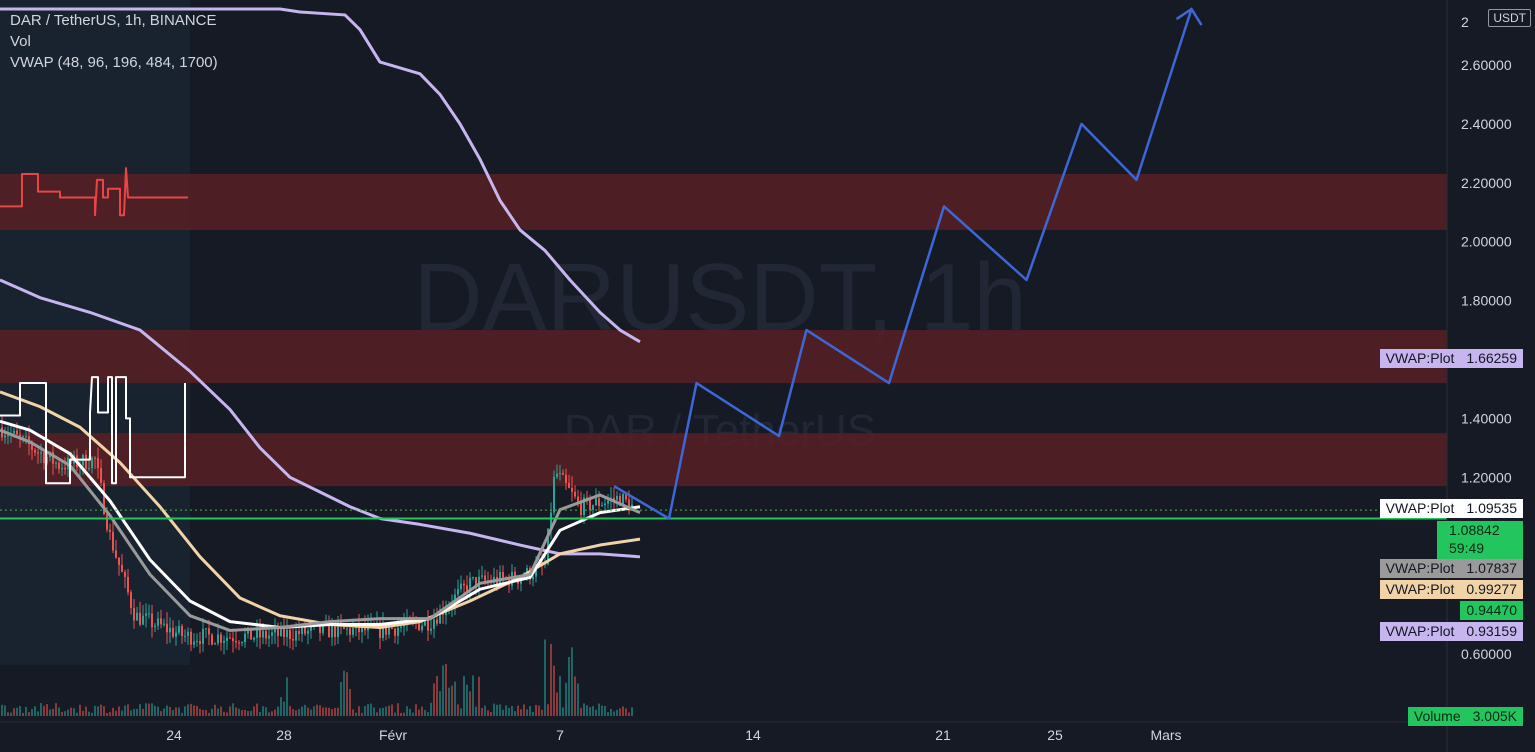 The image size is (1535, 752). What do you see at coordinates (753, 735) in the screenshot?
I see `time-tick-label: 14` at bounding box center [753, 735].